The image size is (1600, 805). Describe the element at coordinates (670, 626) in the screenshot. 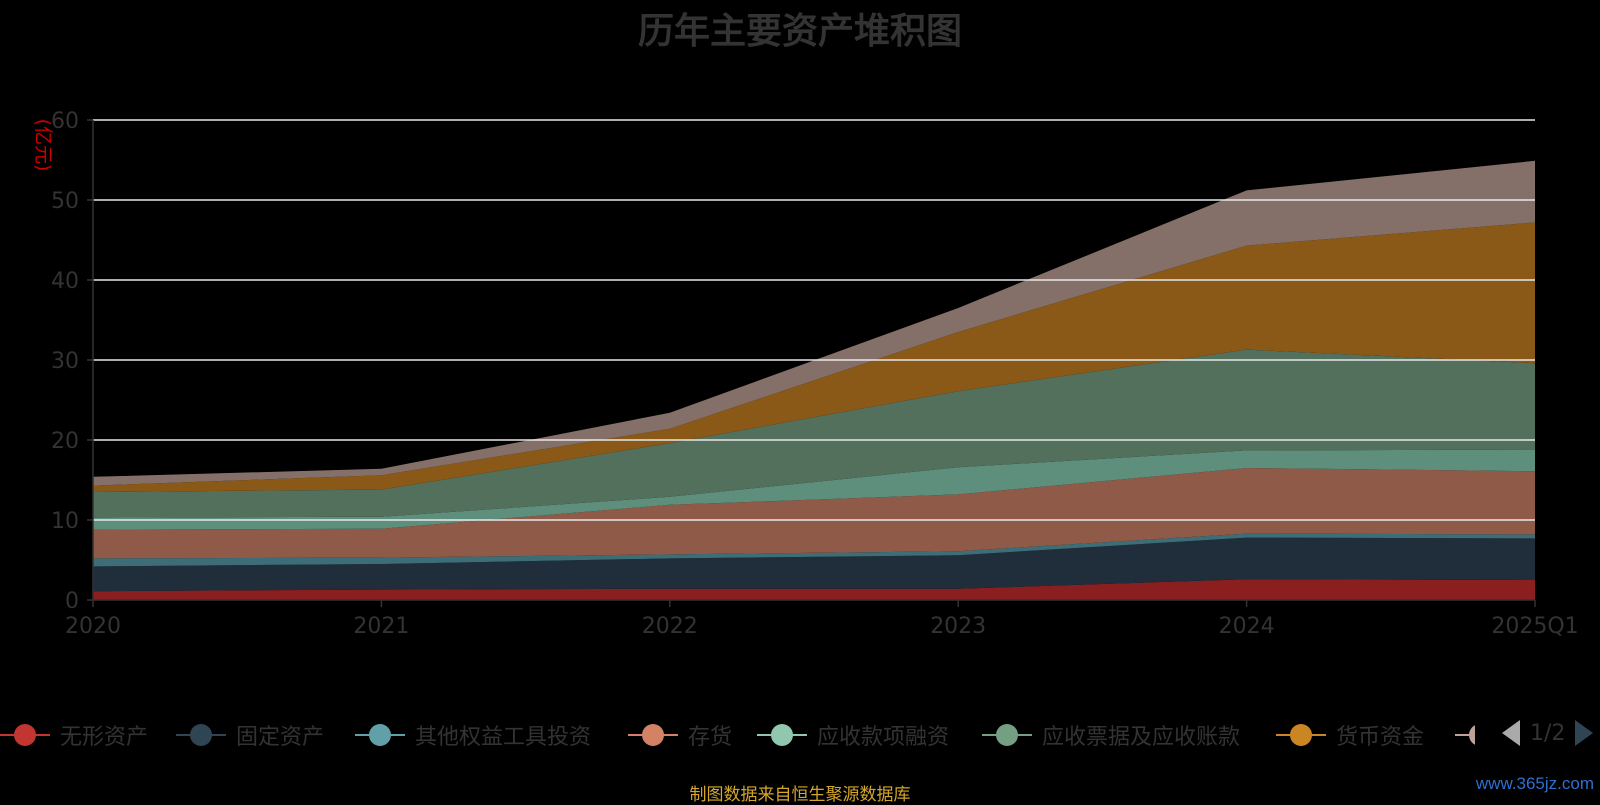

I see `x-tick-label: 2022` at that location.